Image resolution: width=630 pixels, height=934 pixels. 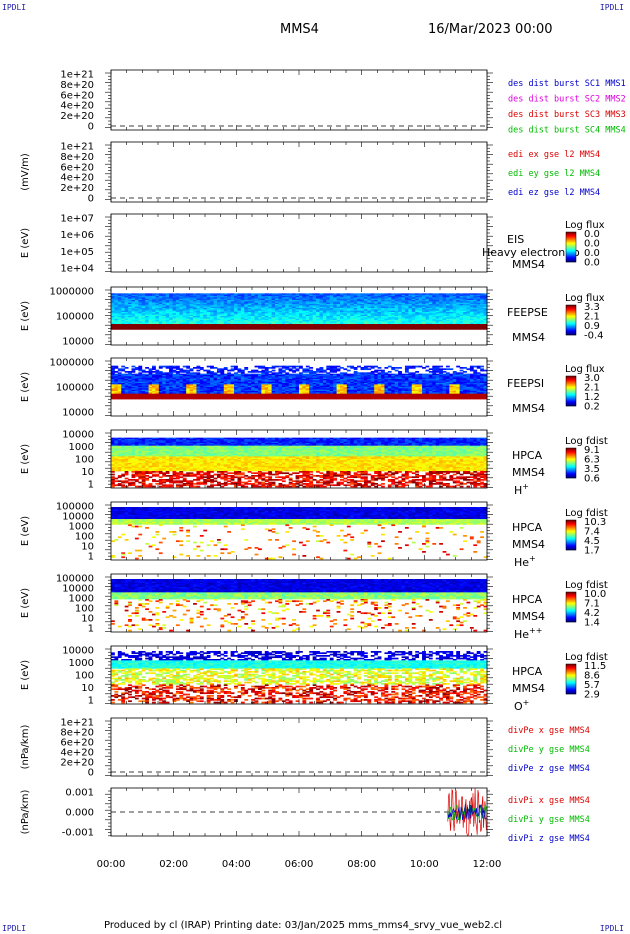 What do you see at coordinates (25, 172) in the screenshot?
I see `y-axis-label: (mV/m)` at bounding box center [25, 172].